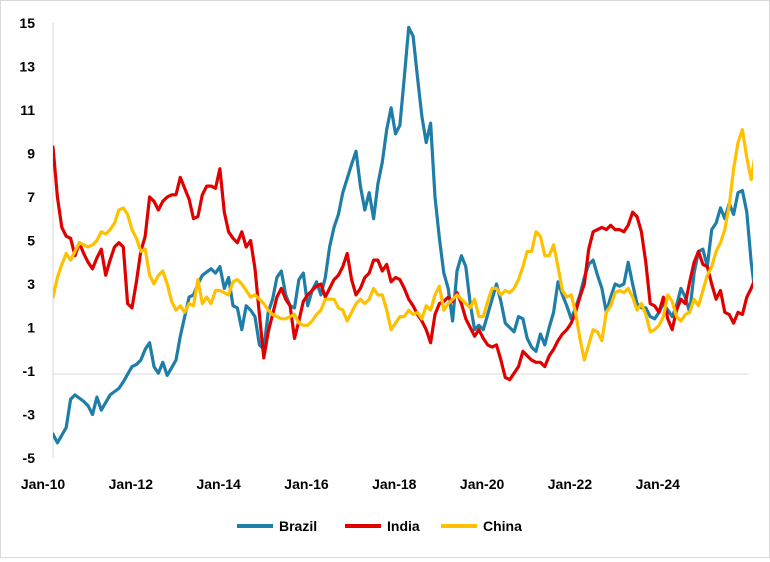 Image resolution: width=770 pixels, height=562 pixels. What do you see at coordinates (658, 484) in the screenshot?
I see `x-tick-label: Jan-24` at bounding box center [658, 484].